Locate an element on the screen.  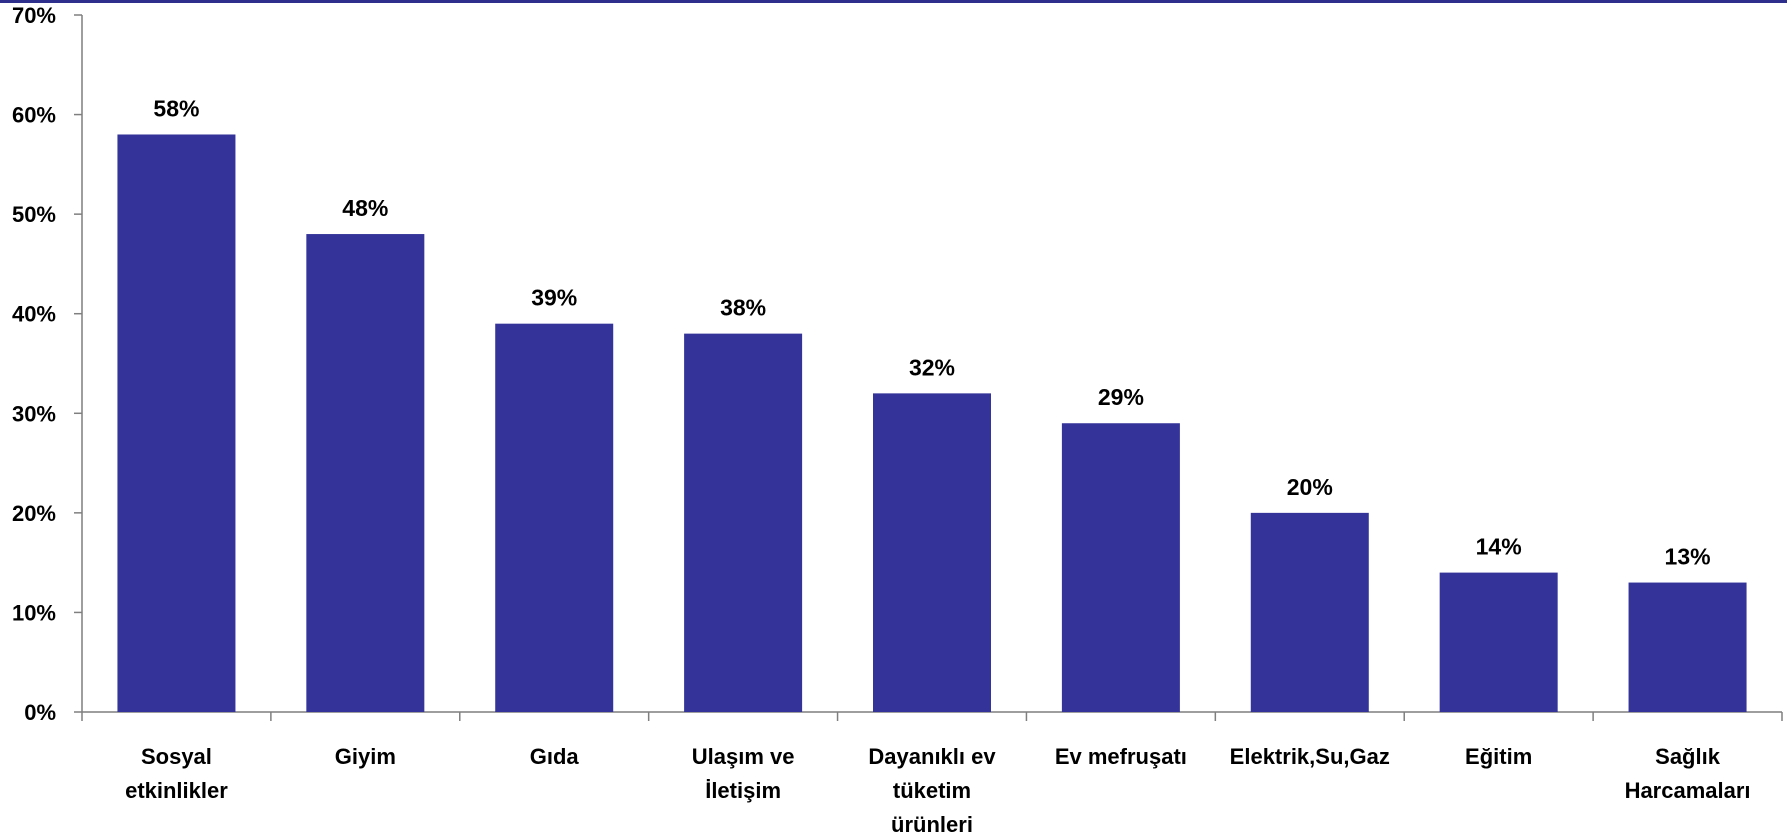
data-label: 13% is located at coordinates (1688, 557).